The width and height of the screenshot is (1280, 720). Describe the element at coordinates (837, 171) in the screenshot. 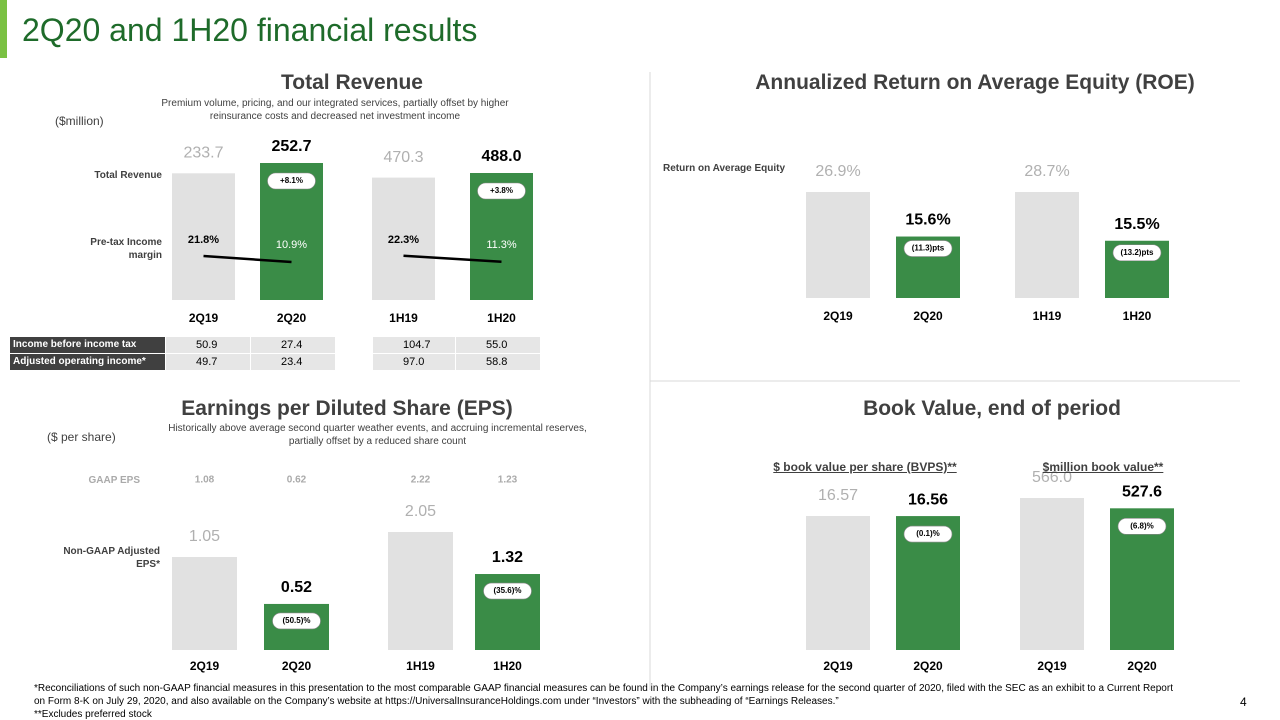

I see `value-label: 26.9%` at that location.